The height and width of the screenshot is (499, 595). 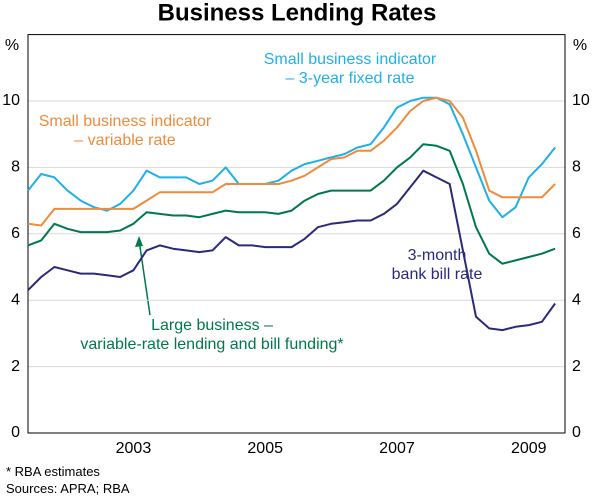 I want to click on x-tick-label: 2007, so click(x=397, y=448).